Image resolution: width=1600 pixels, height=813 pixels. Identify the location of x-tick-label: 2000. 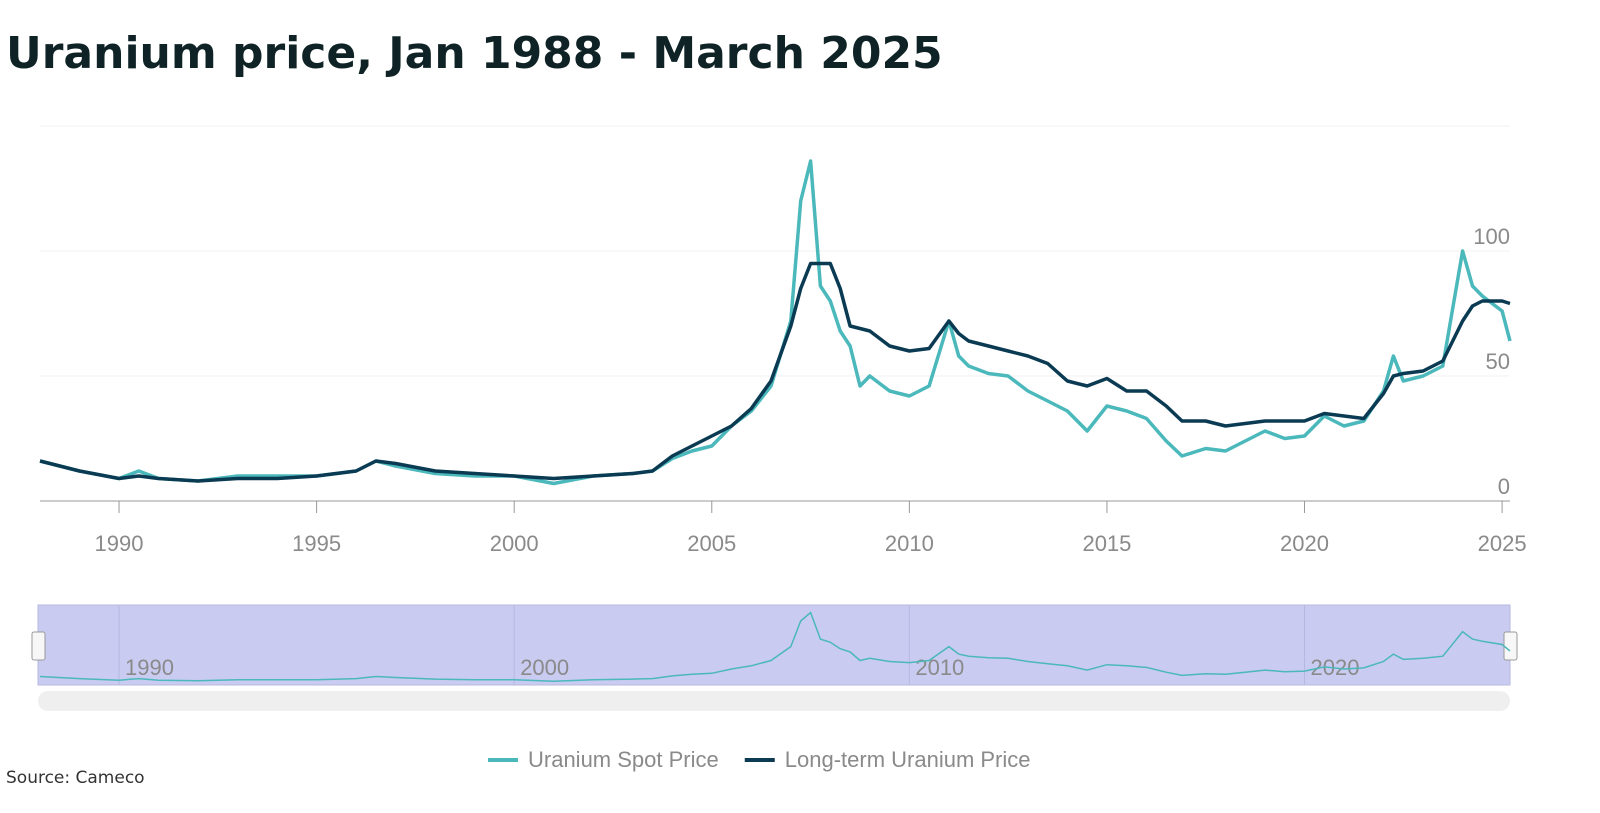
(514, 543).